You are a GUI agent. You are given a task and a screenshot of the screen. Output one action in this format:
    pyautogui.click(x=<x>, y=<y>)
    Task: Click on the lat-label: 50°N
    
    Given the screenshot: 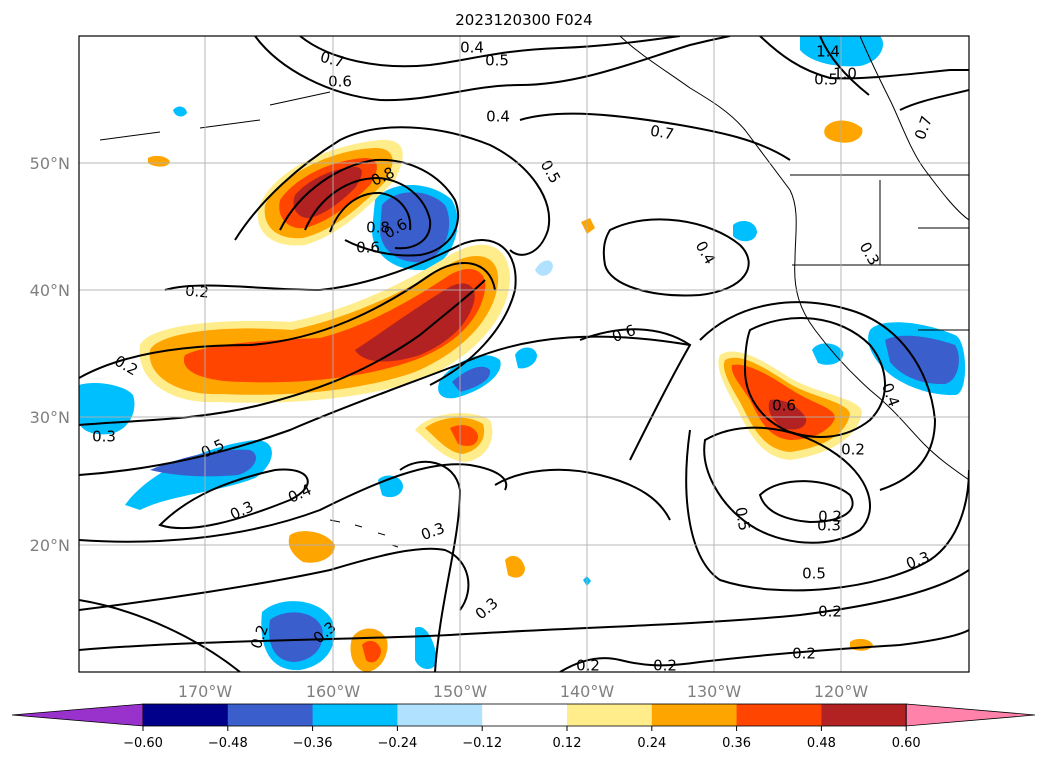 What is the action you would take?
    pyautogui.click(x=50, y=163)
    